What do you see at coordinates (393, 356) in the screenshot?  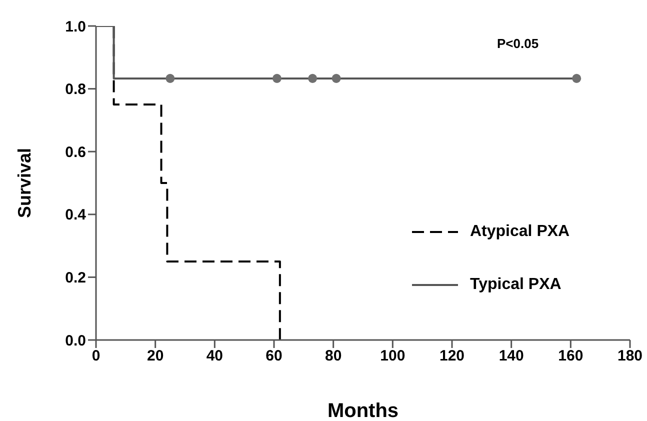 I see `x-tick-label: 100` at bounding box center [393, 356].